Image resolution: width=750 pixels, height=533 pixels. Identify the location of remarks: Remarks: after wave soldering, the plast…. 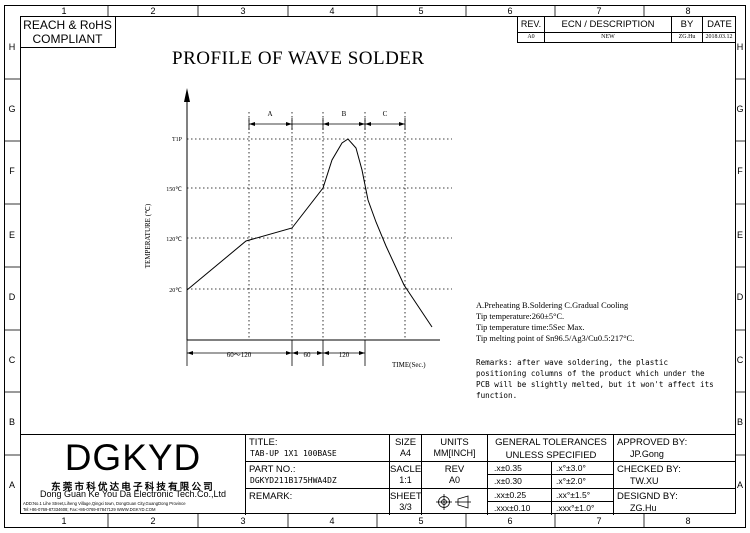
(595, 379).